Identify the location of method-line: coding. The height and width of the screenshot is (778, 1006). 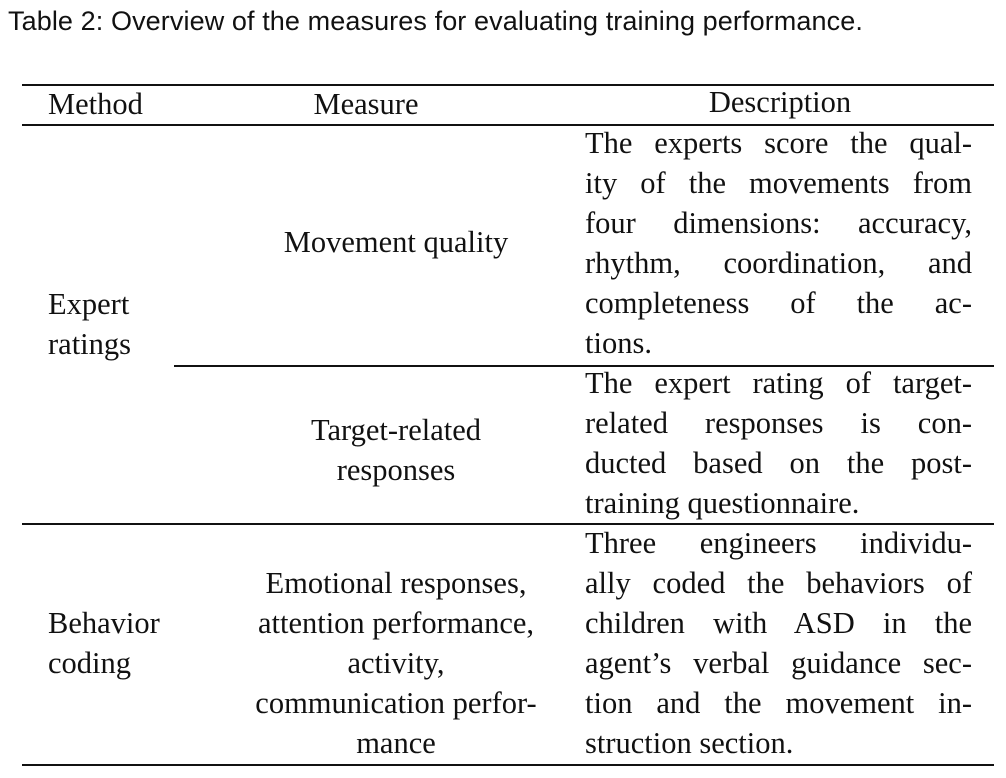
(90, 663).